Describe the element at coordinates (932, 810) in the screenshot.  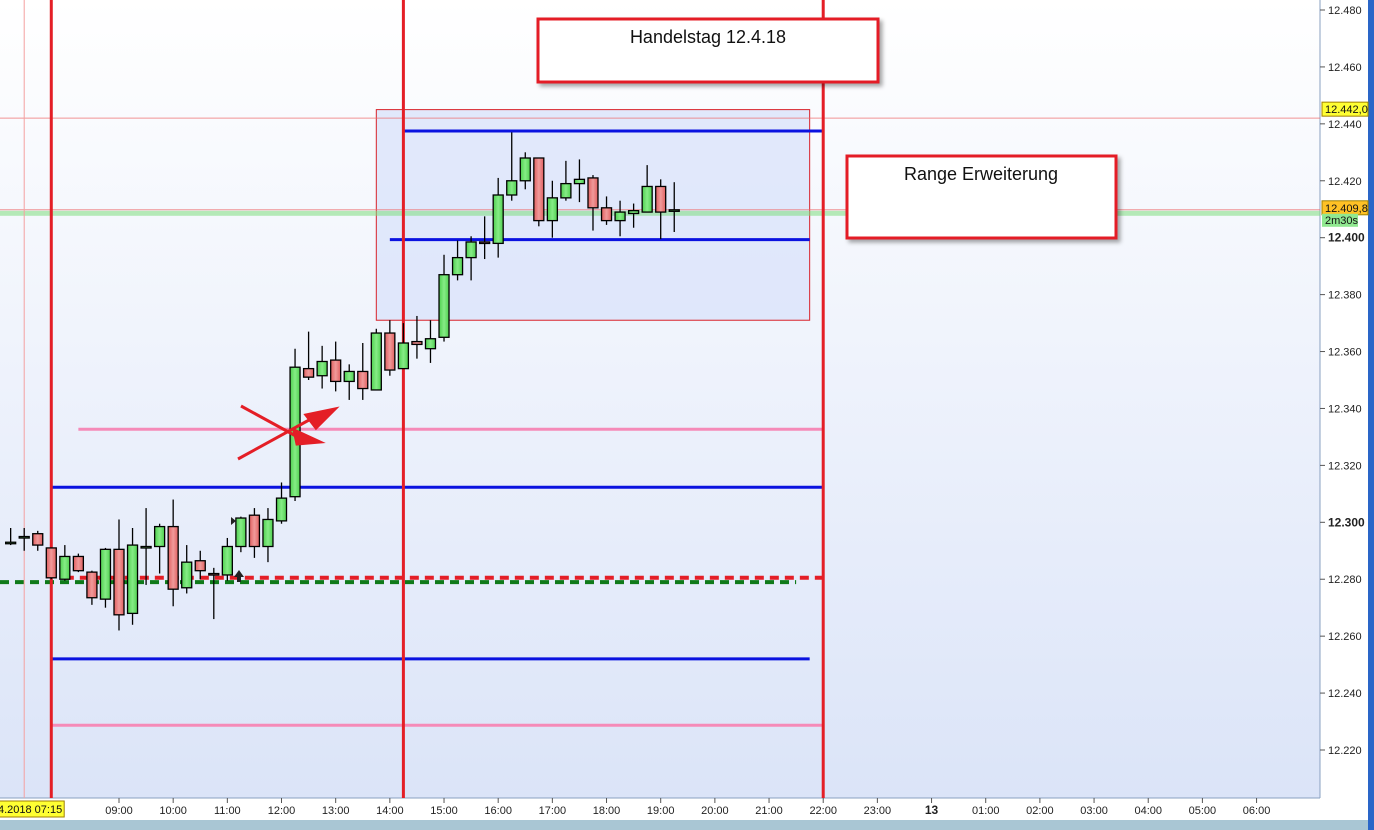
I see `x-tick-label: 13` at that location.